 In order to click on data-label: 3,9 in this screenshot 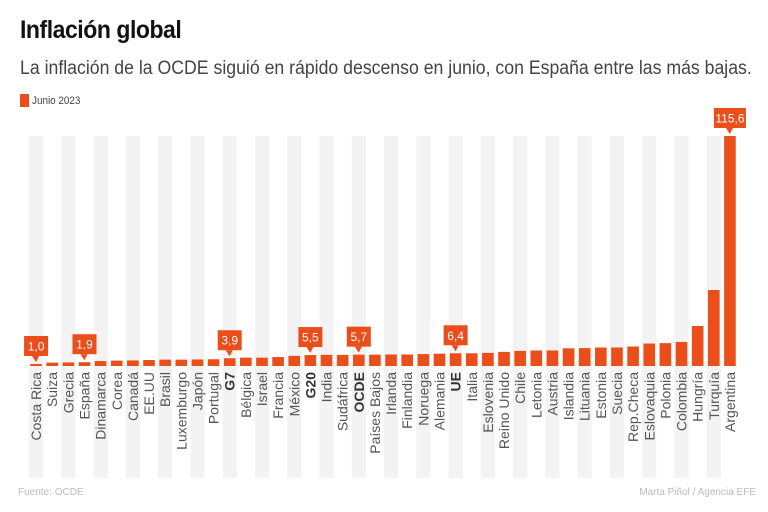, I will do `click(229, 343)`.